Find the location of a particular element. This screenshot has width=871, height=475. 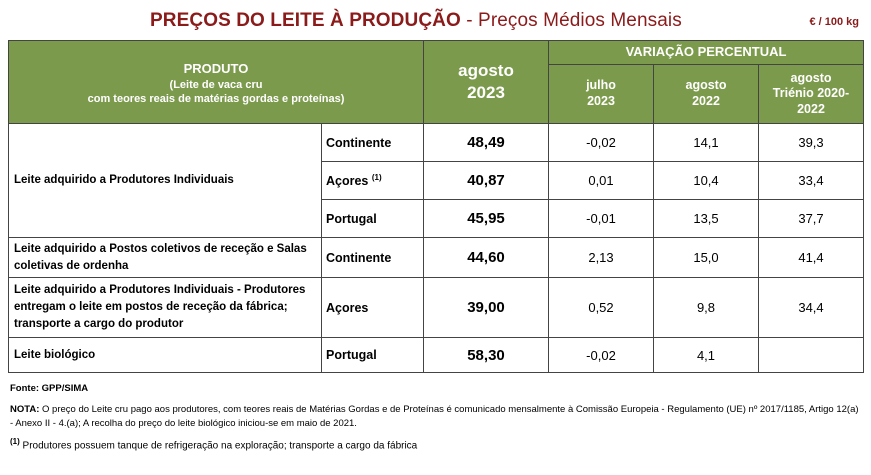

var-cell: 39,3 is located at coordinates (811, 142).